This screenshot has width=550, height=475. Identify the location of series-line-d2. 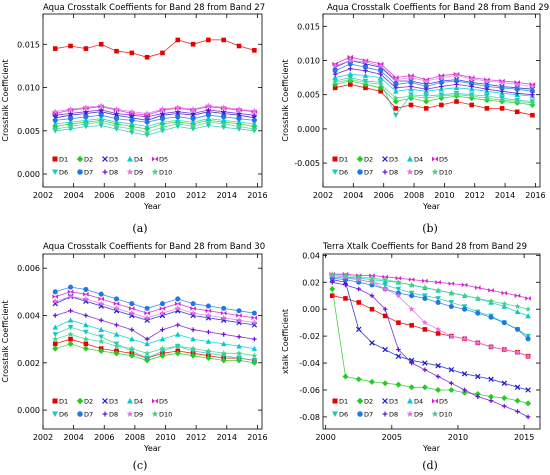
(430, 346).